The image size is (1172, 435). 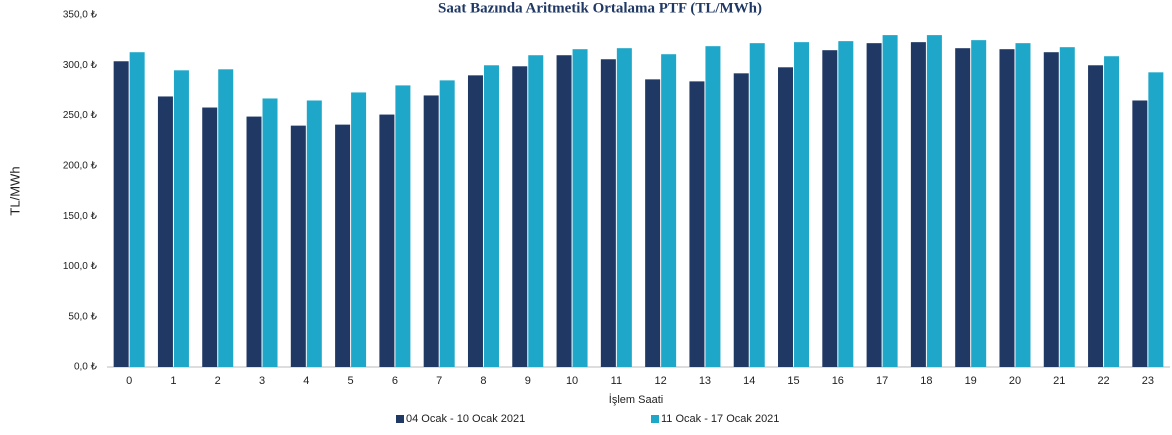 What do you see at coordinates (80, 216) in the screenshot?
I see `y-tick-label: 150,0 ₺` at bounding box center [80, 216].